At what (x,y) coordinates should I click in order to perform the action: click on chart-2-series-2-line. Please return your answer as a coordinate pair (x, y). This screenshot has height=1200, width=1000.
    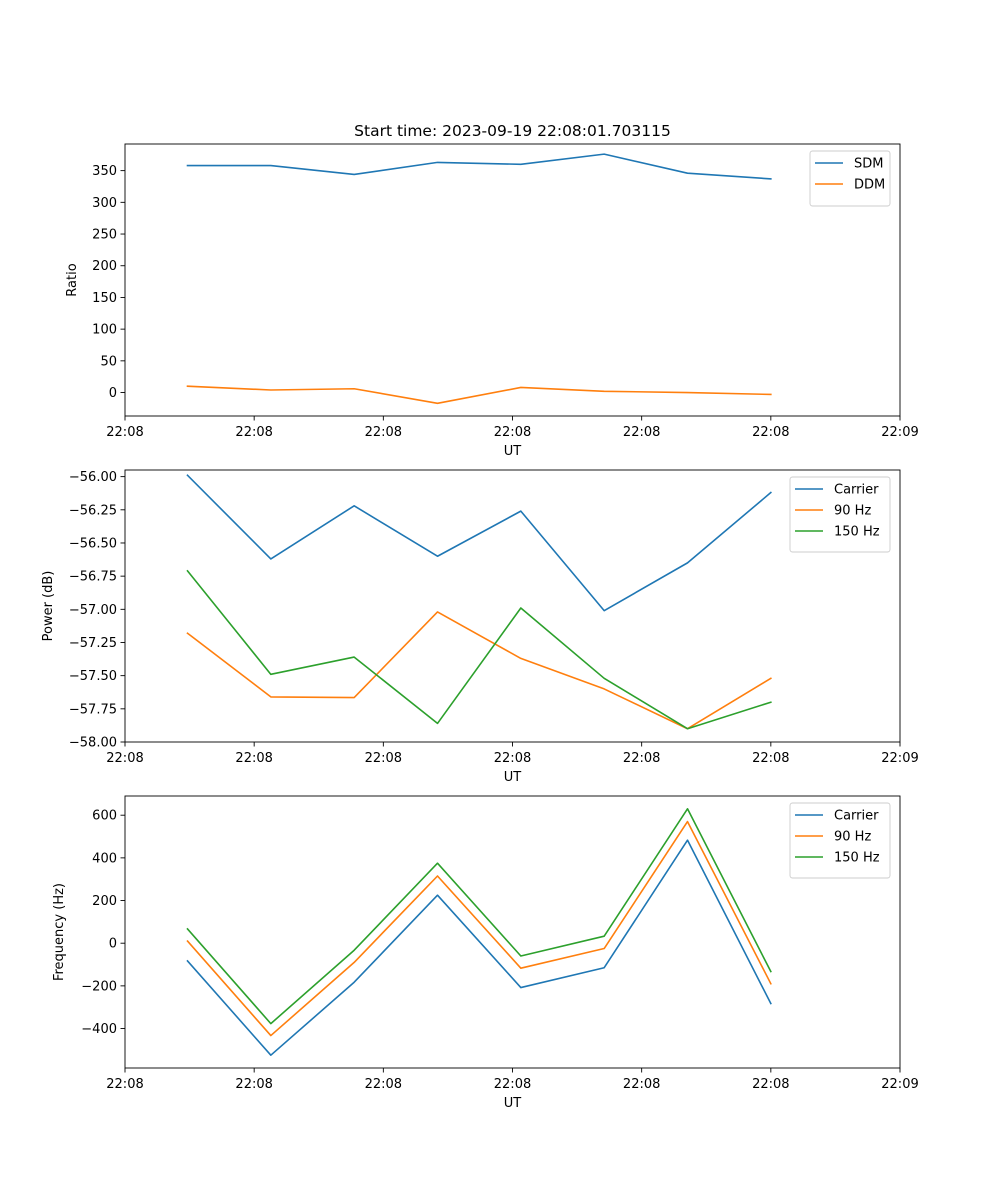
    Looking at the image, I should click on (479, 649).